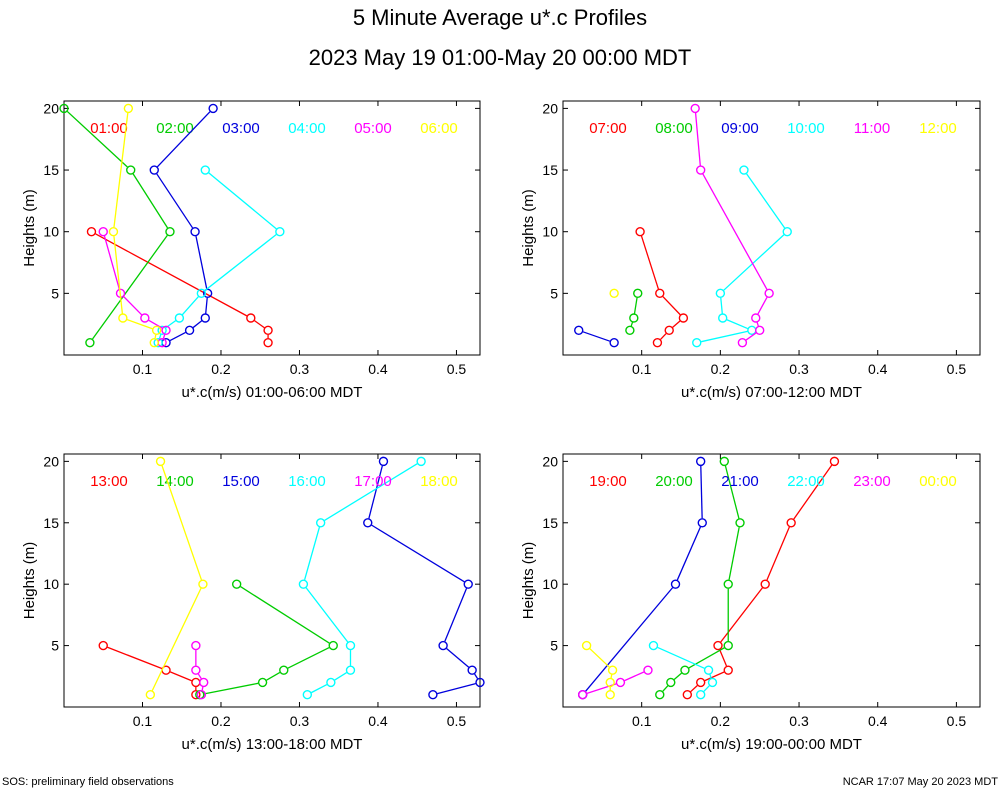 This screenshot has width=1000, height=800. What do you see at coordinates (938, 481) in the screenshot?
I see `legend-entry: 00:00` at bounding box center [938, 481].